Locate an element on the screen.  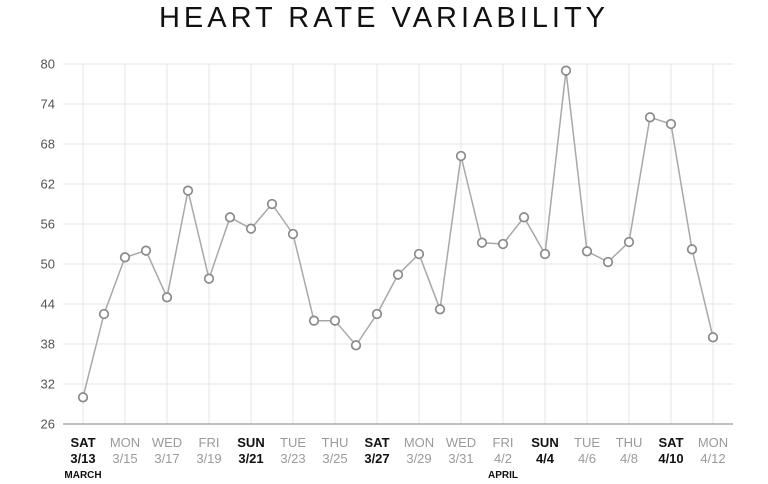
x-tick-date: 4/8 is located at coordinates (629, 458).